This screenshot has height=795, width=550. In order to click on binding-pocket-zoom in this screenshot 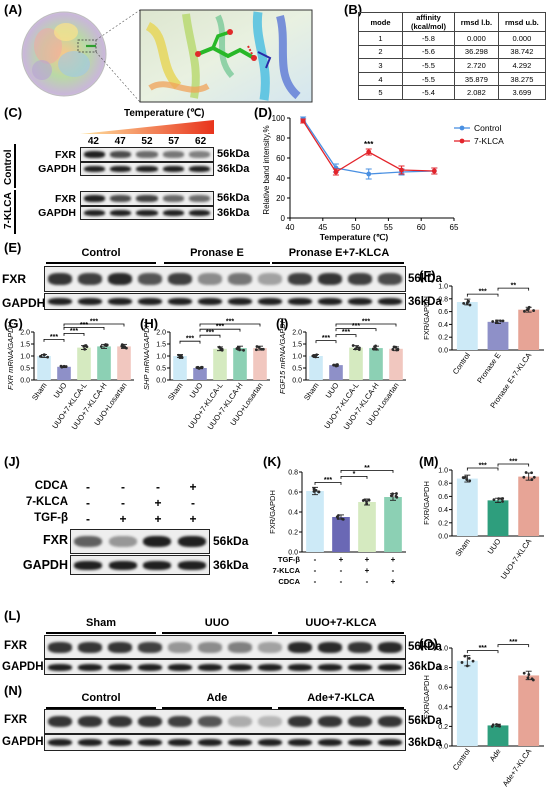, I will do `click(226, 56)`.